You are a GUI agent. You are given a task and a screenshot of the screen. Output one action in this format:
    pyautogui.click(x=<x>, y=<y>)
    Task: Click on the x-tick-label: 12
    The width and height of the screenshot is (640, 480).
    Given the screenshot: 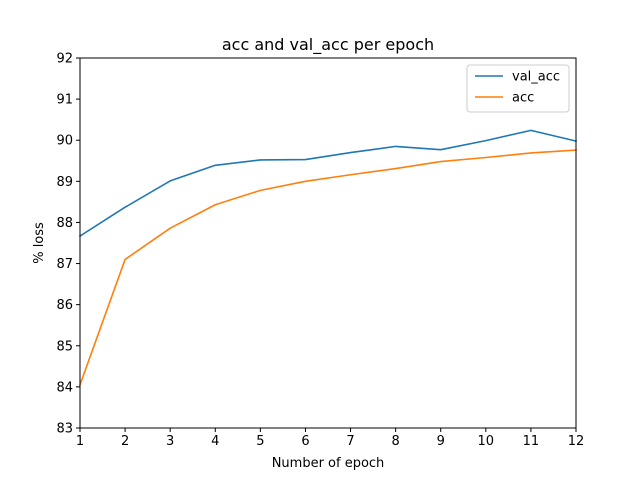 What is the action you would take?
    pyautogui.click(x=576, y=441)
    